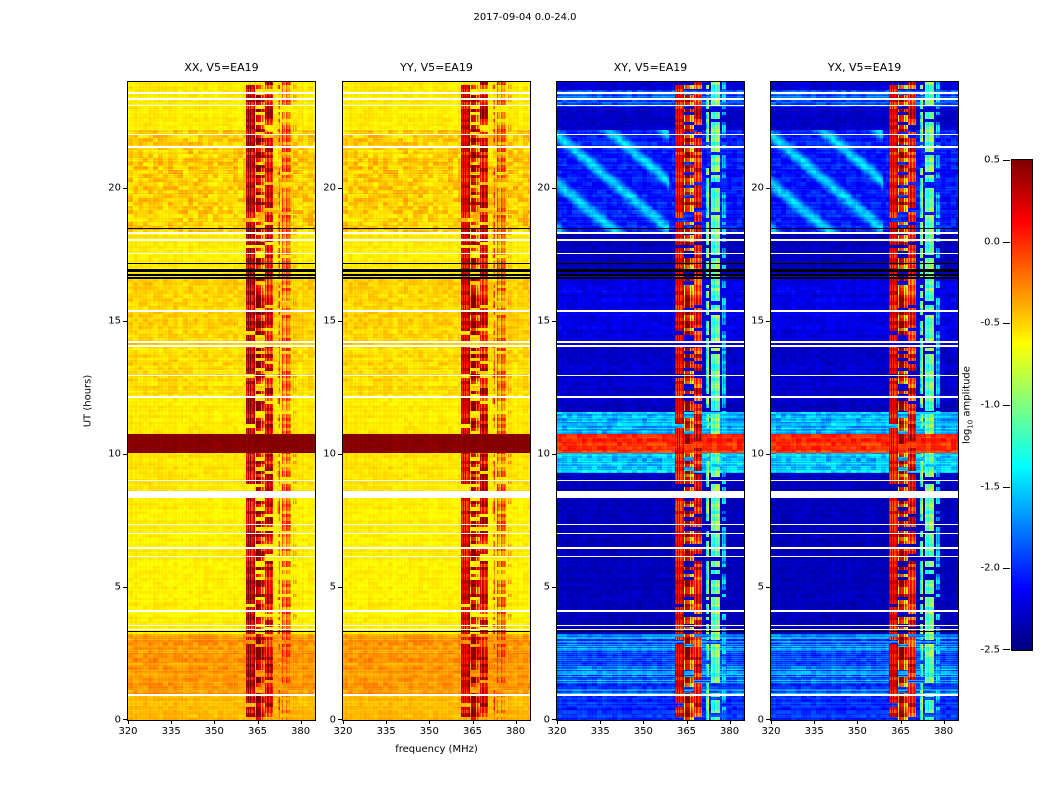 The width and height of the screenshot is (1050, 800). What do you see at coordinates (990, 487) in the screenshot?
I see `colorbar-tick-label: -1.5` at bounding box center [990, 487].